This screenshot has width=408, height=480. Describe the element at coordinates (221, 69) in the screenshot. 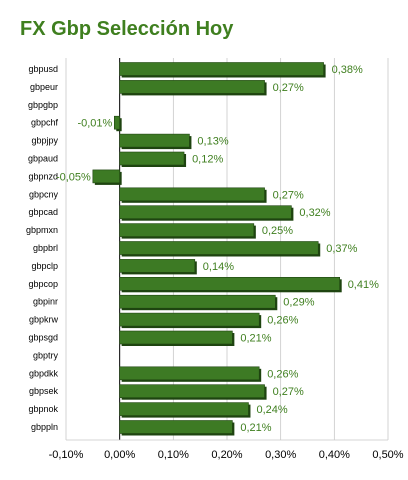

I see `bar-gbpusd` at that location.